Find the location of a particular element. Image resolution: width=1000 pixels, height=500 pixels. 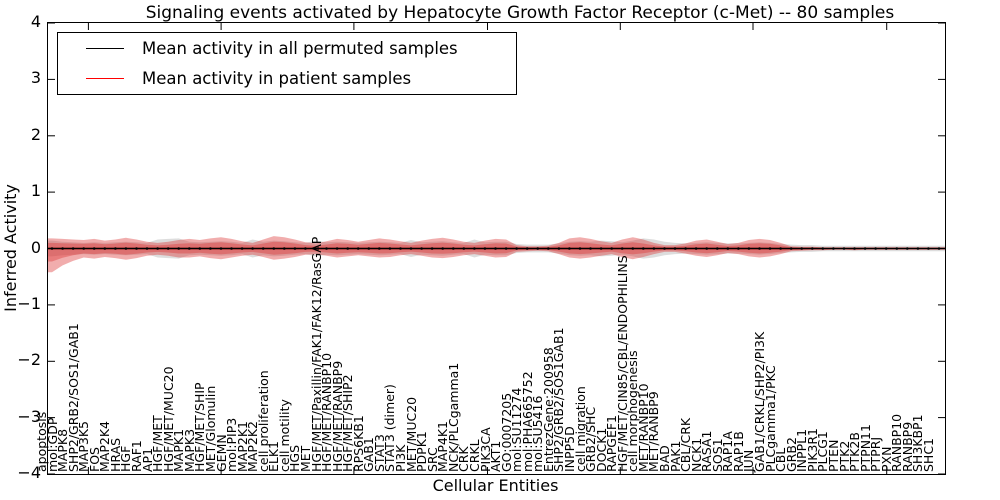

y-tick-label: −3 is located at coordinates (29, 416).